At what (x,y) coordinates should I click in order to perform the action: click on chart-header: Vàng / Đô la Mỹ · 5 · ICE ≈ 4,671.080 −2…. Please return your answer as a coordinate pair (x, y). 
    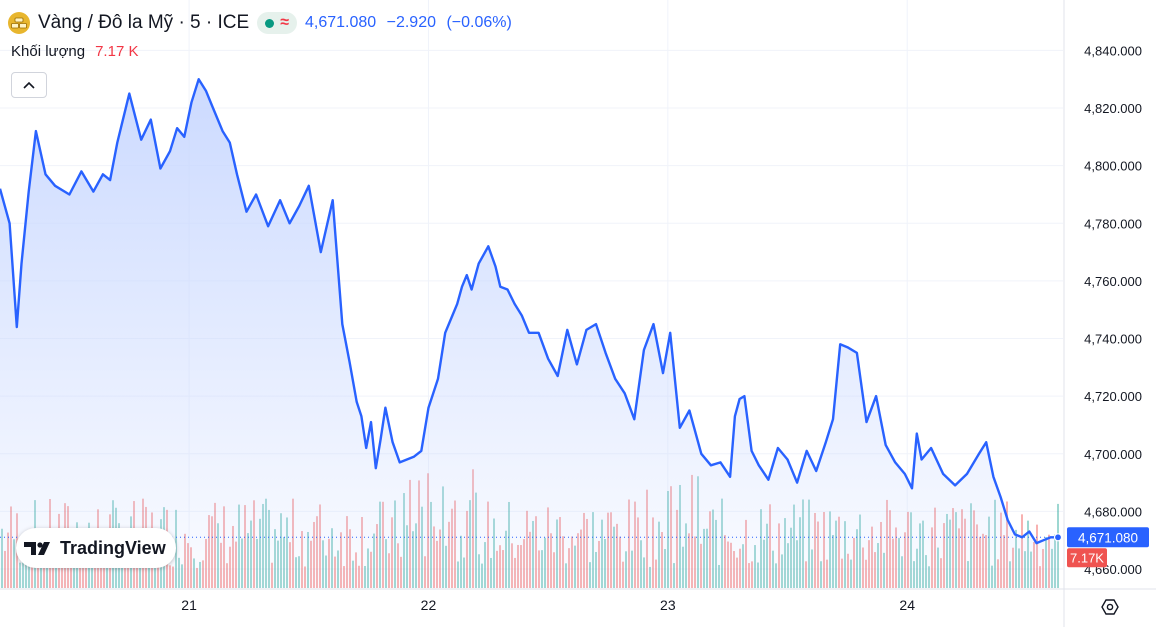
    Looking at the image, I should click on (260, 23).